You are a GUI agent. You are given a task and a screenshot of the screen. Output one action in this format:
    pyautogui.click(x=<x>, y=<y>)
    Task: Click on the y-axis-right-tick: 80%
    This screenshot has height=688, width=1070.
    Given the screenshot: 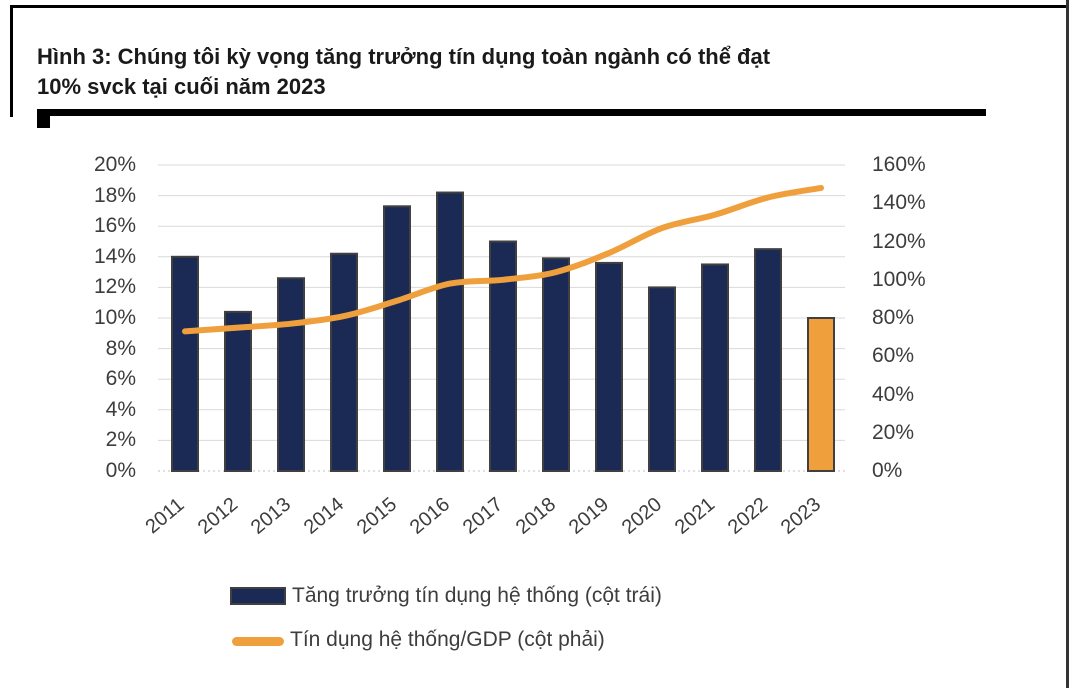 What is the action you would take?
    pyautogui.click(x=893, y=317)
    